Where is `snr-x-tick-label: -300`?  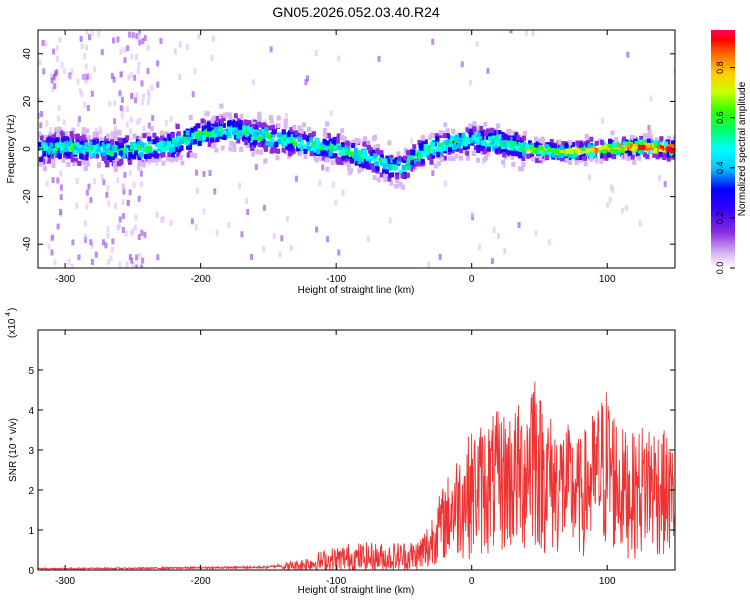 snr-x-tick-label: -300 is located at coordinates (65, 581).